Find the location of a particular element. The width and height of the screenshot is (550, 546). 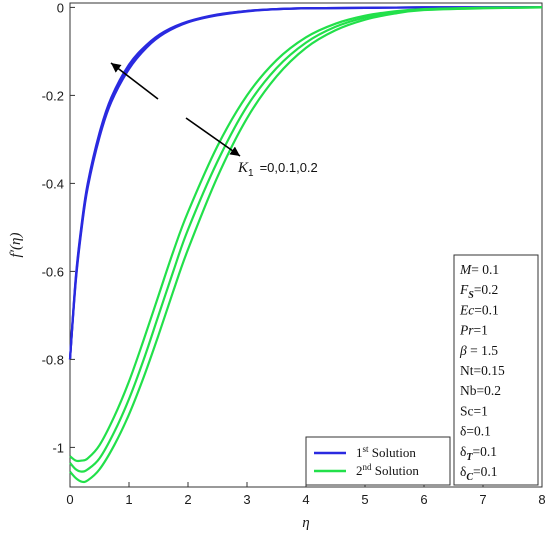

x-tick-label: 1 is located at coordinates (128, 499).